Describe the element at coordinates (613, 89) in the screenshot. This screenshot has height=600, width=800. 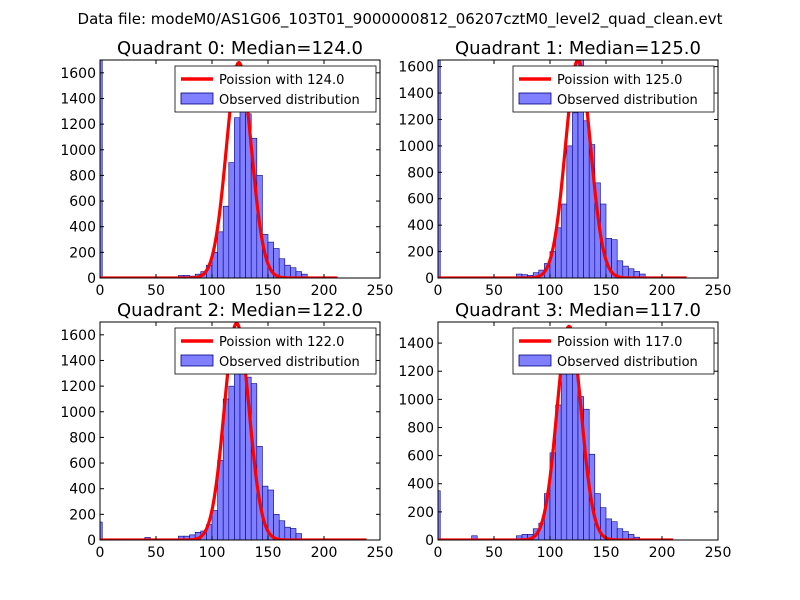
I see `quadrant-1-legend: Poission with 125.0 Observed distribution` at that location.